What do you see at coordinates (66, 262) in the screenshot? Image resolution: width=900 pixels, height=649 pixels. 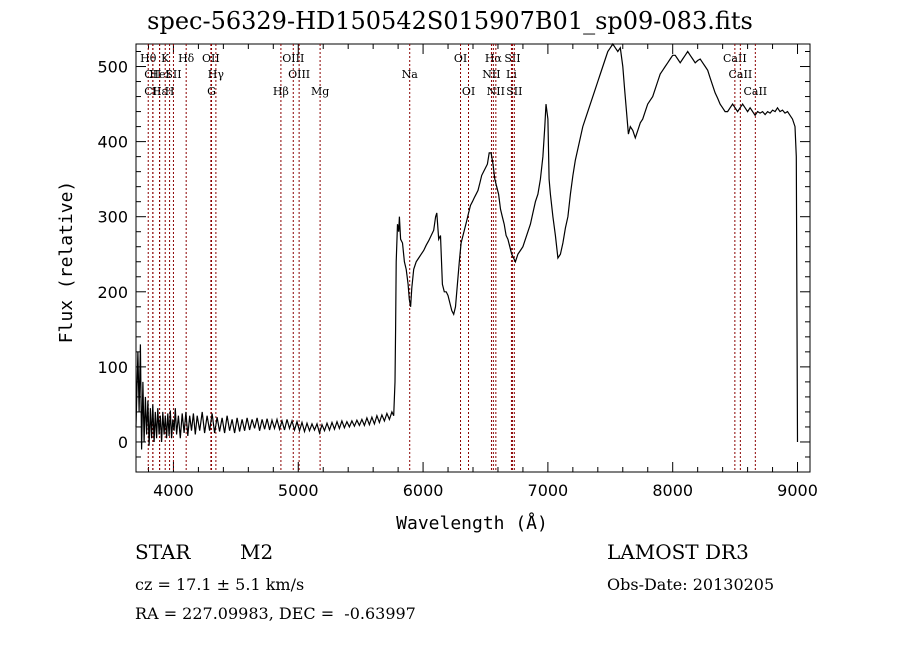 I see `y-axis-label: Flux (relative)` at bounding box center [66, 262].